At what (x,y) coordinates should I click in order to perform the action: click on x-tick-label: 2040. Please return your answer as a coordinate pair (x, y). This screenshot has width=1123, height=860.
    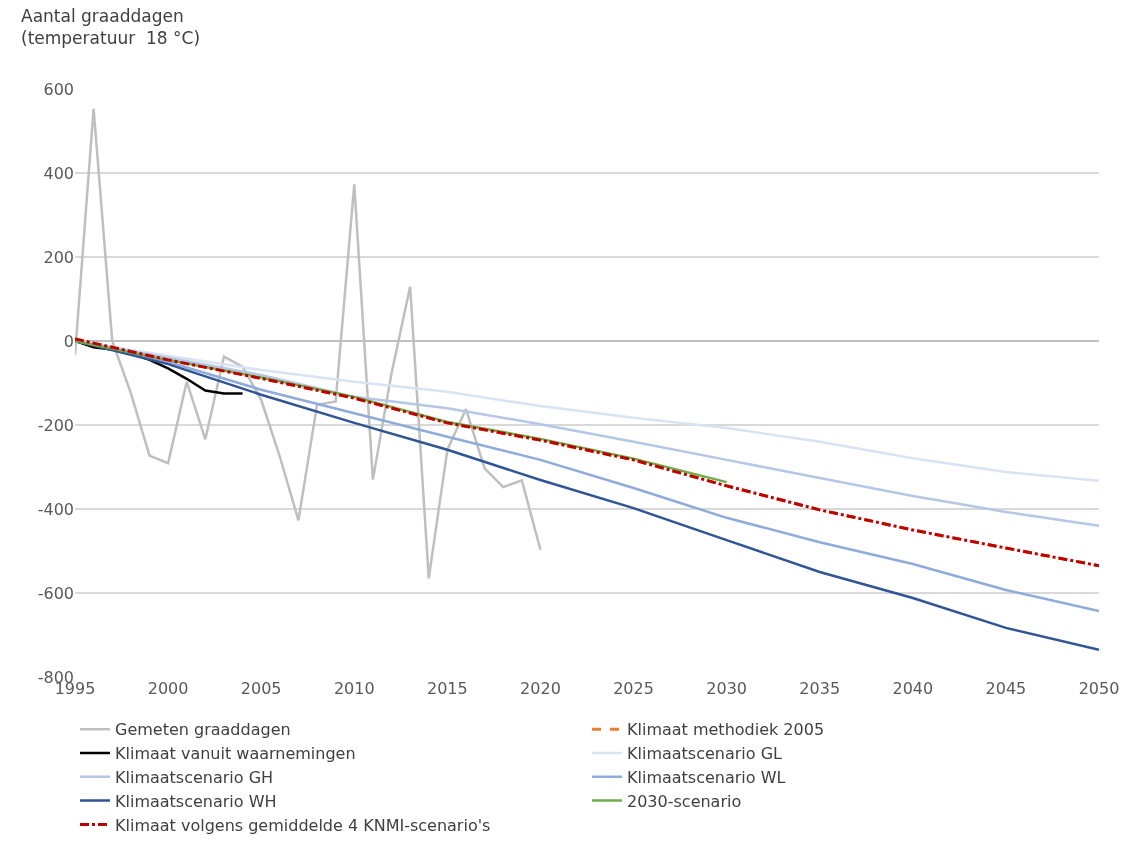
    Looking at the image, I should click on (913, 688).